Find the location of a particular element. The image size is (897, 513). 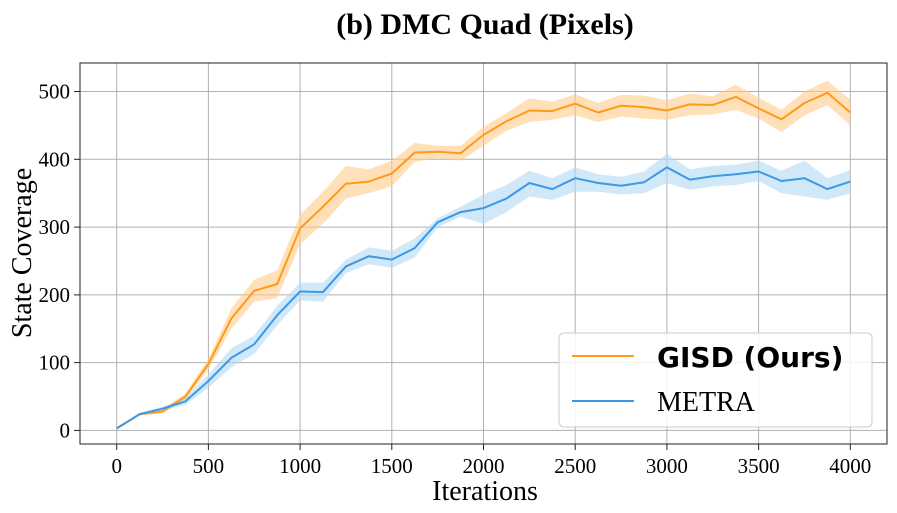

x-tick-label: 4000 is located at coordinates (850, 466).